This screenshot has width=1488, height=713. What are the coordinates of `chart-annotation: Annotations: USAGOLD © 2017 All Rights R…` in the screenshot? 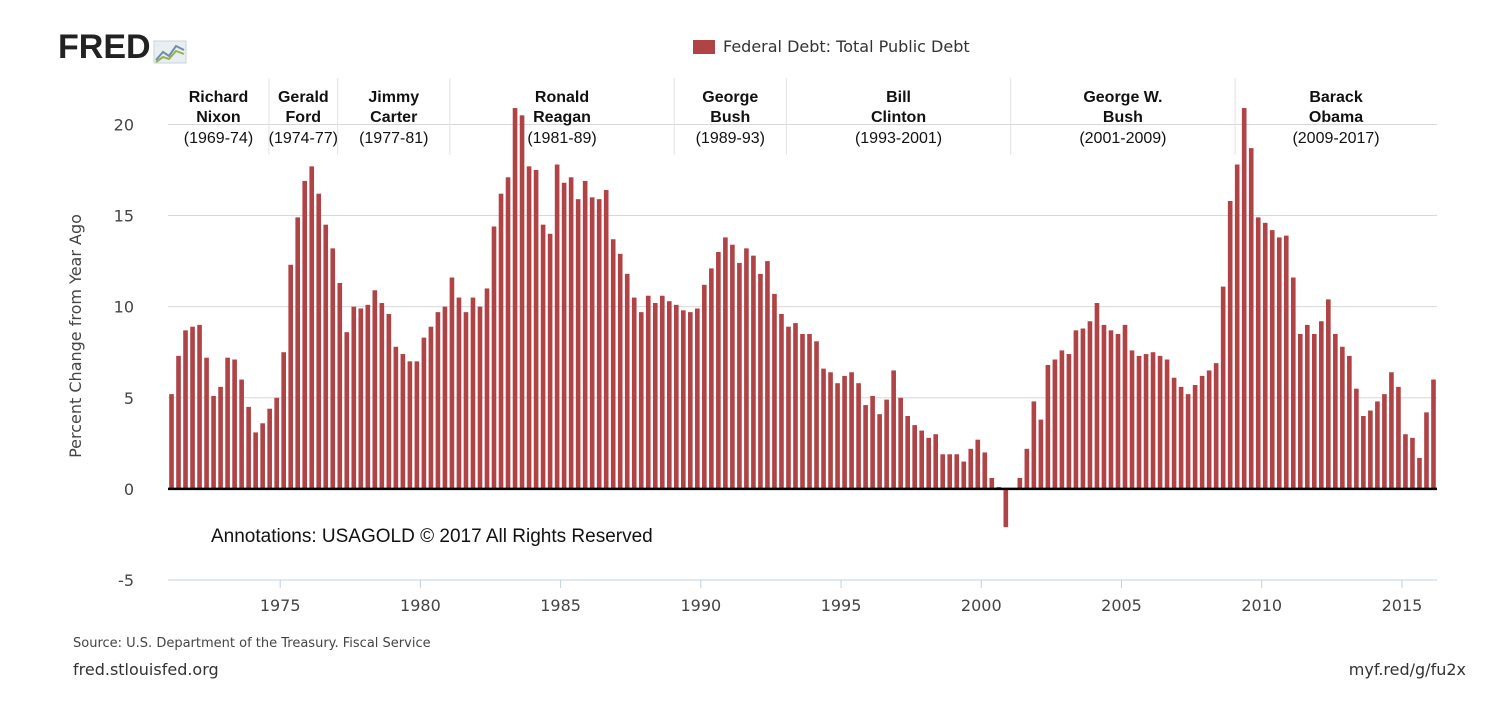 It's located at (432, 536).